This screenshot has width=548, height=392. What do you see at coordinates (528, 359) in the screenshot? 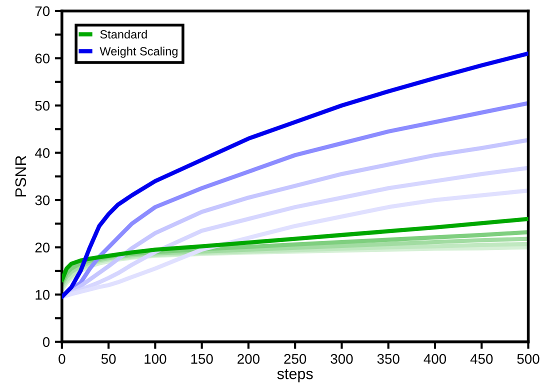
I see `x-tick-label: 500` at bounding box center [528, 359].